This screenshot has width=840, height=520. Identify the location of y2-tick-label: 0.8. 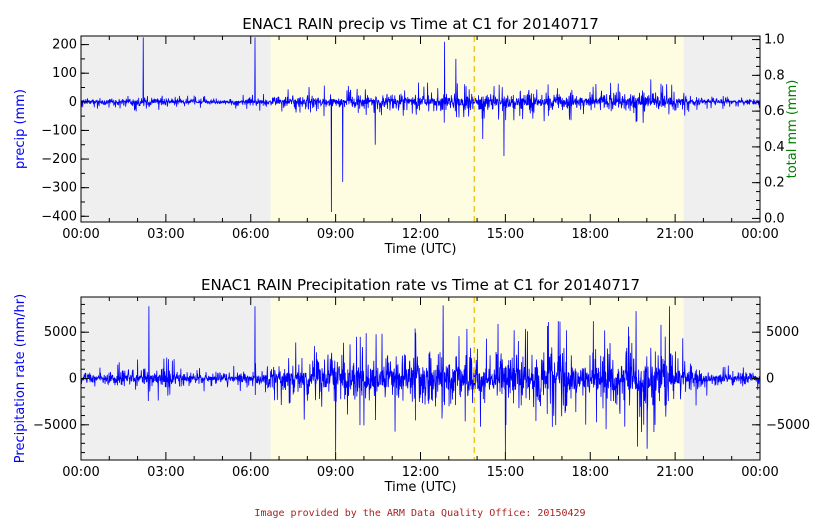
(774, 75).